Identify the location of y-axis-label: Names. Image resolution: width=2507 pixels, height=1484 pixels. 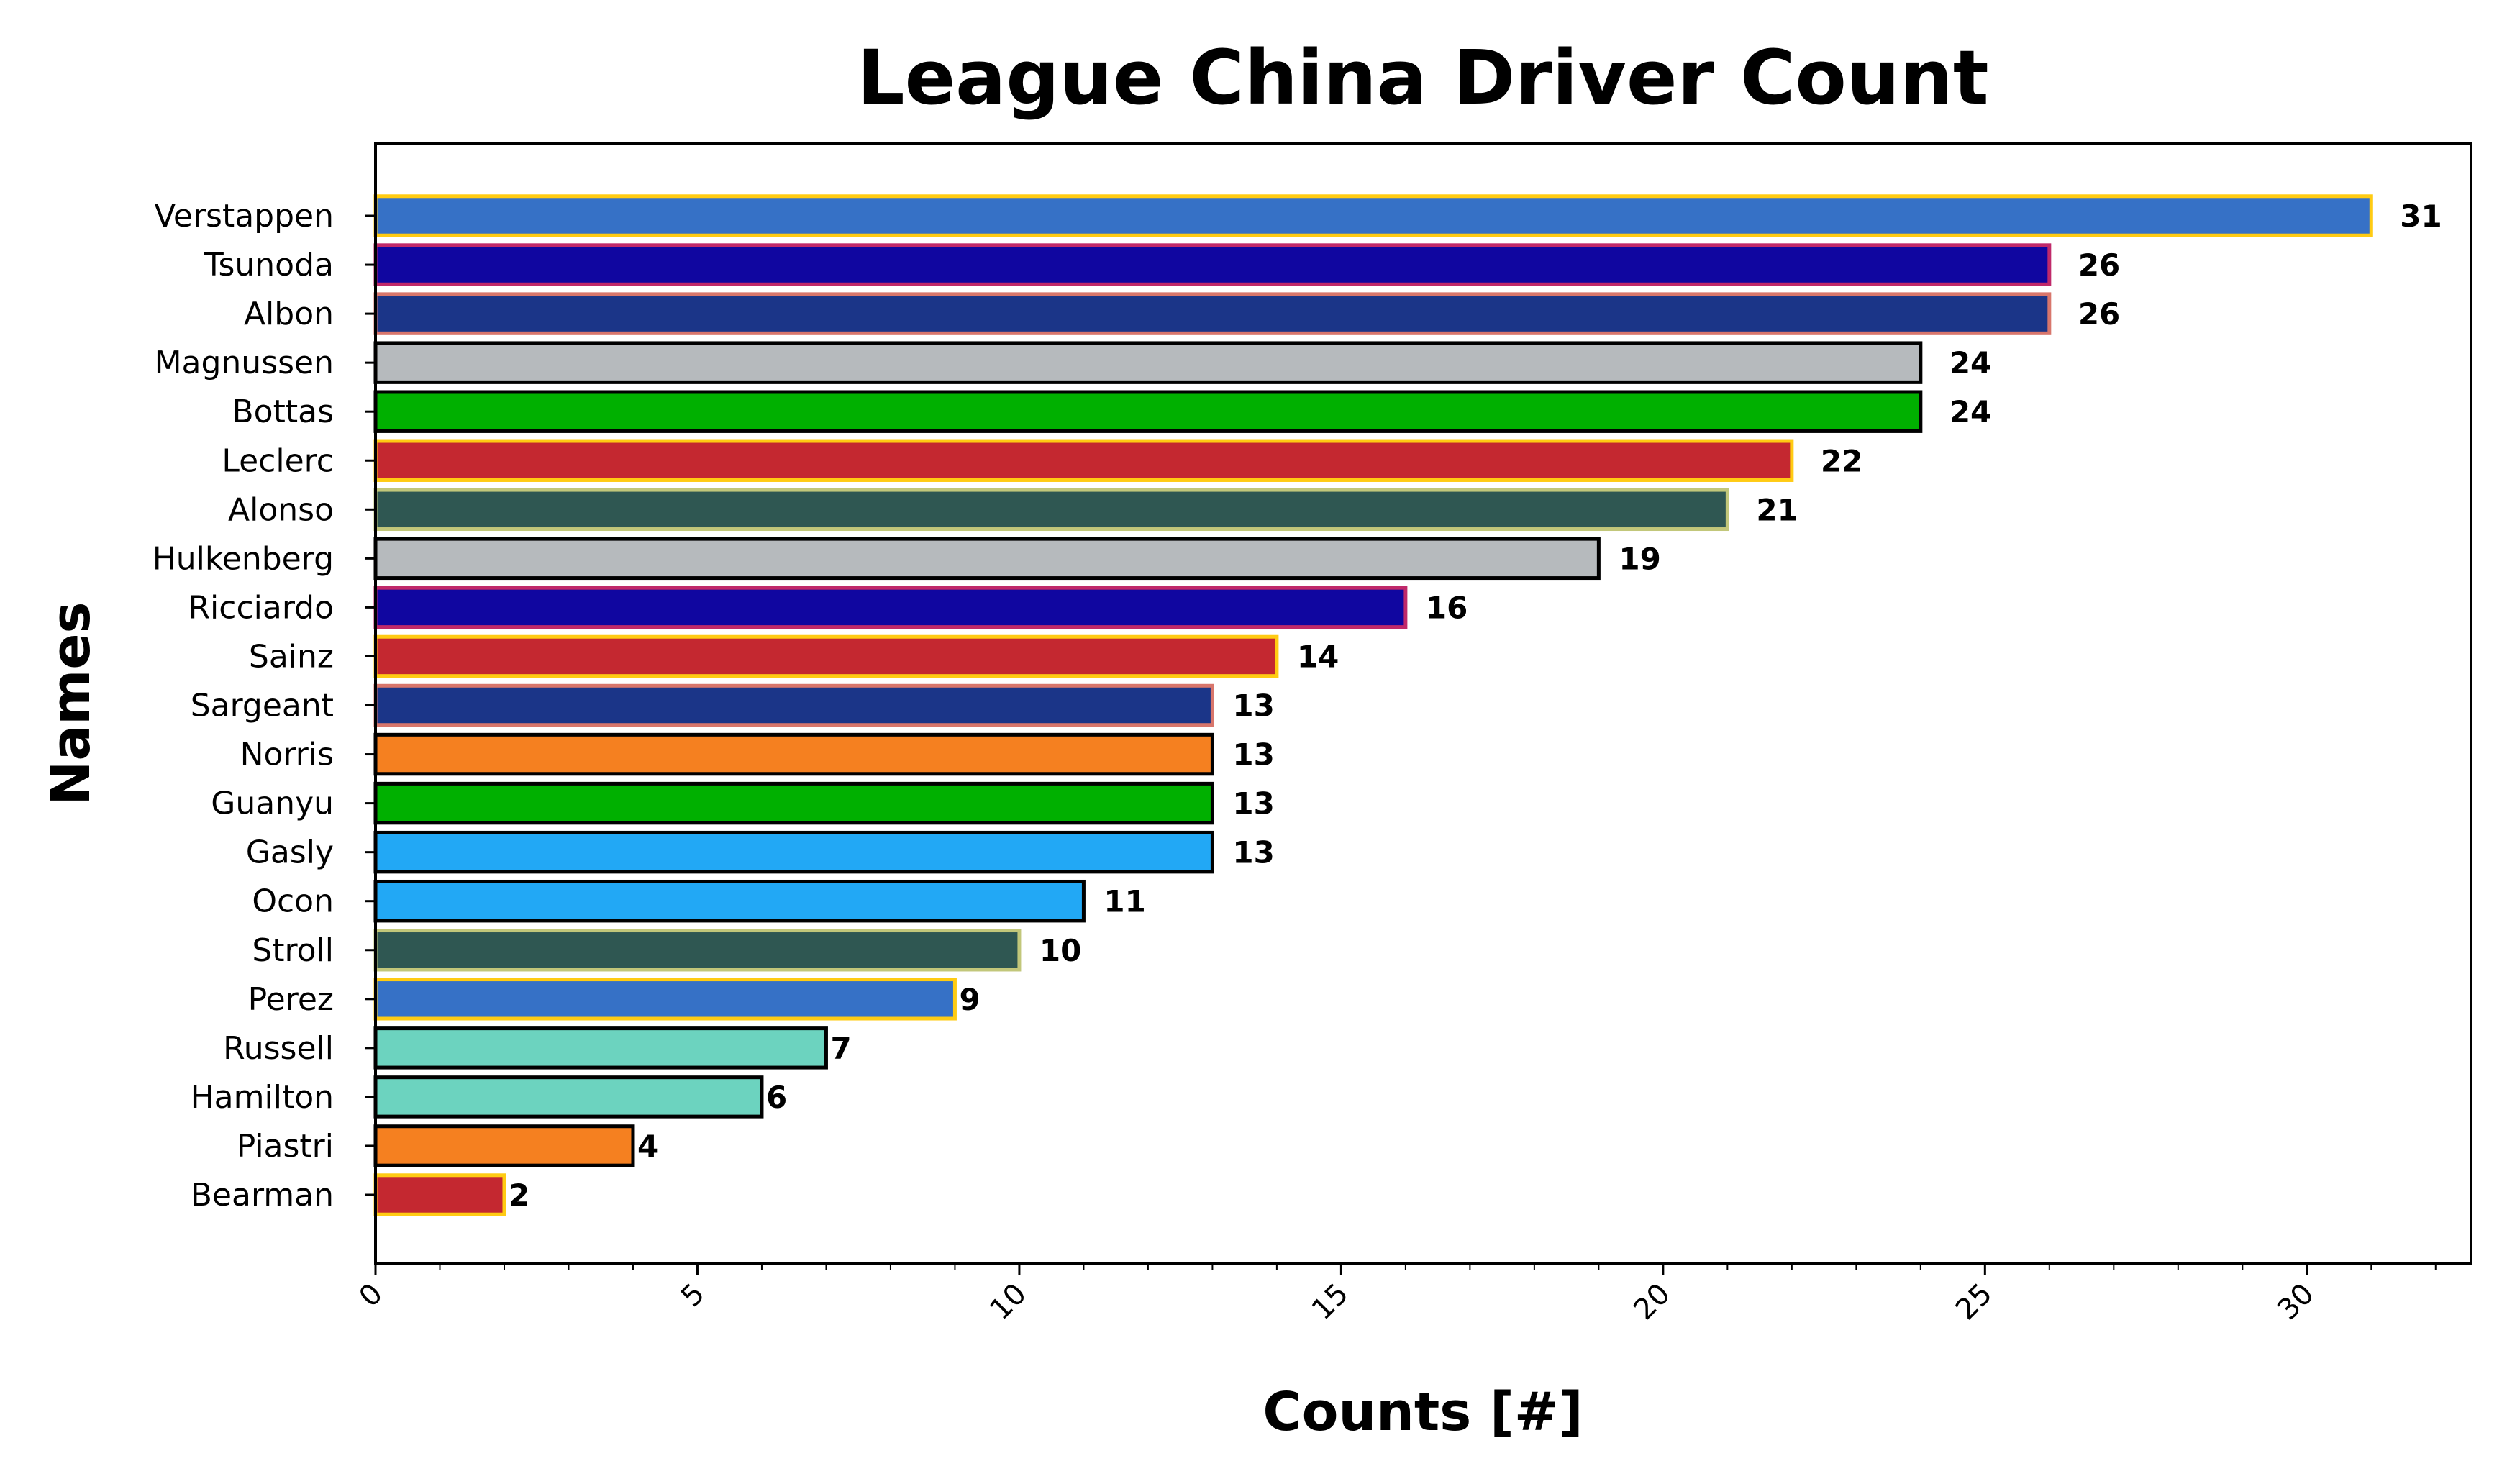
(71, 703).